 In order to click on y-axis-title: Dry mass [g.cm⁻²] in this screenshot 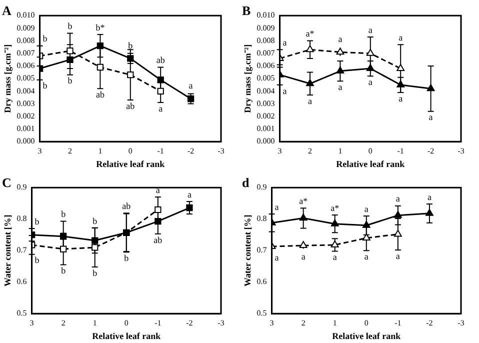, I will do `click(7, 78)`.